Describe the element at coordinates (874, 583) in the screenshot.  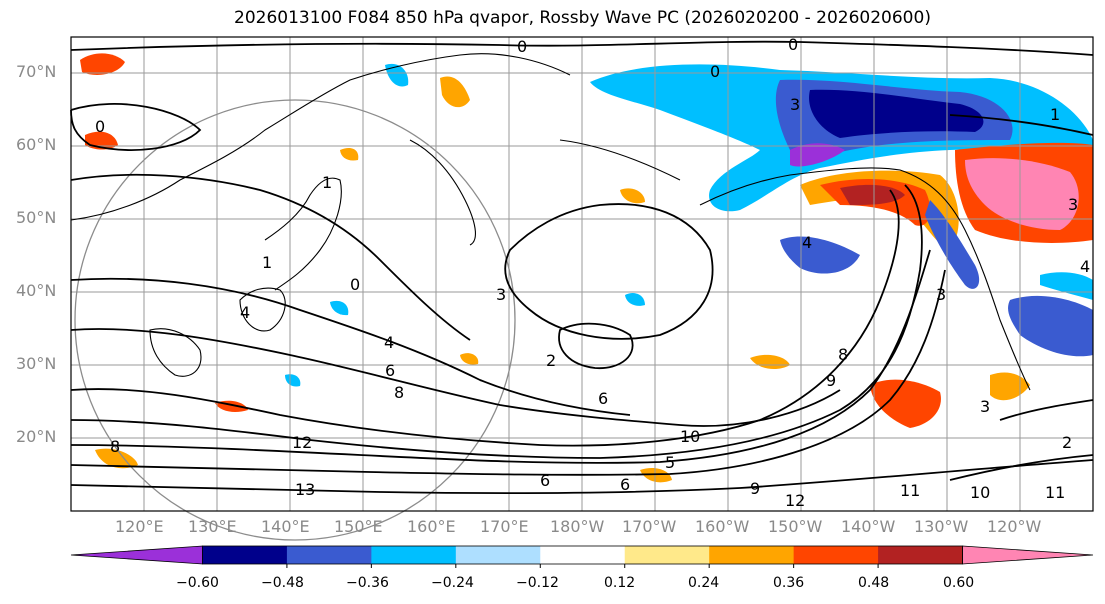
I see `colorbar-tick-label: 0.48` at that location.